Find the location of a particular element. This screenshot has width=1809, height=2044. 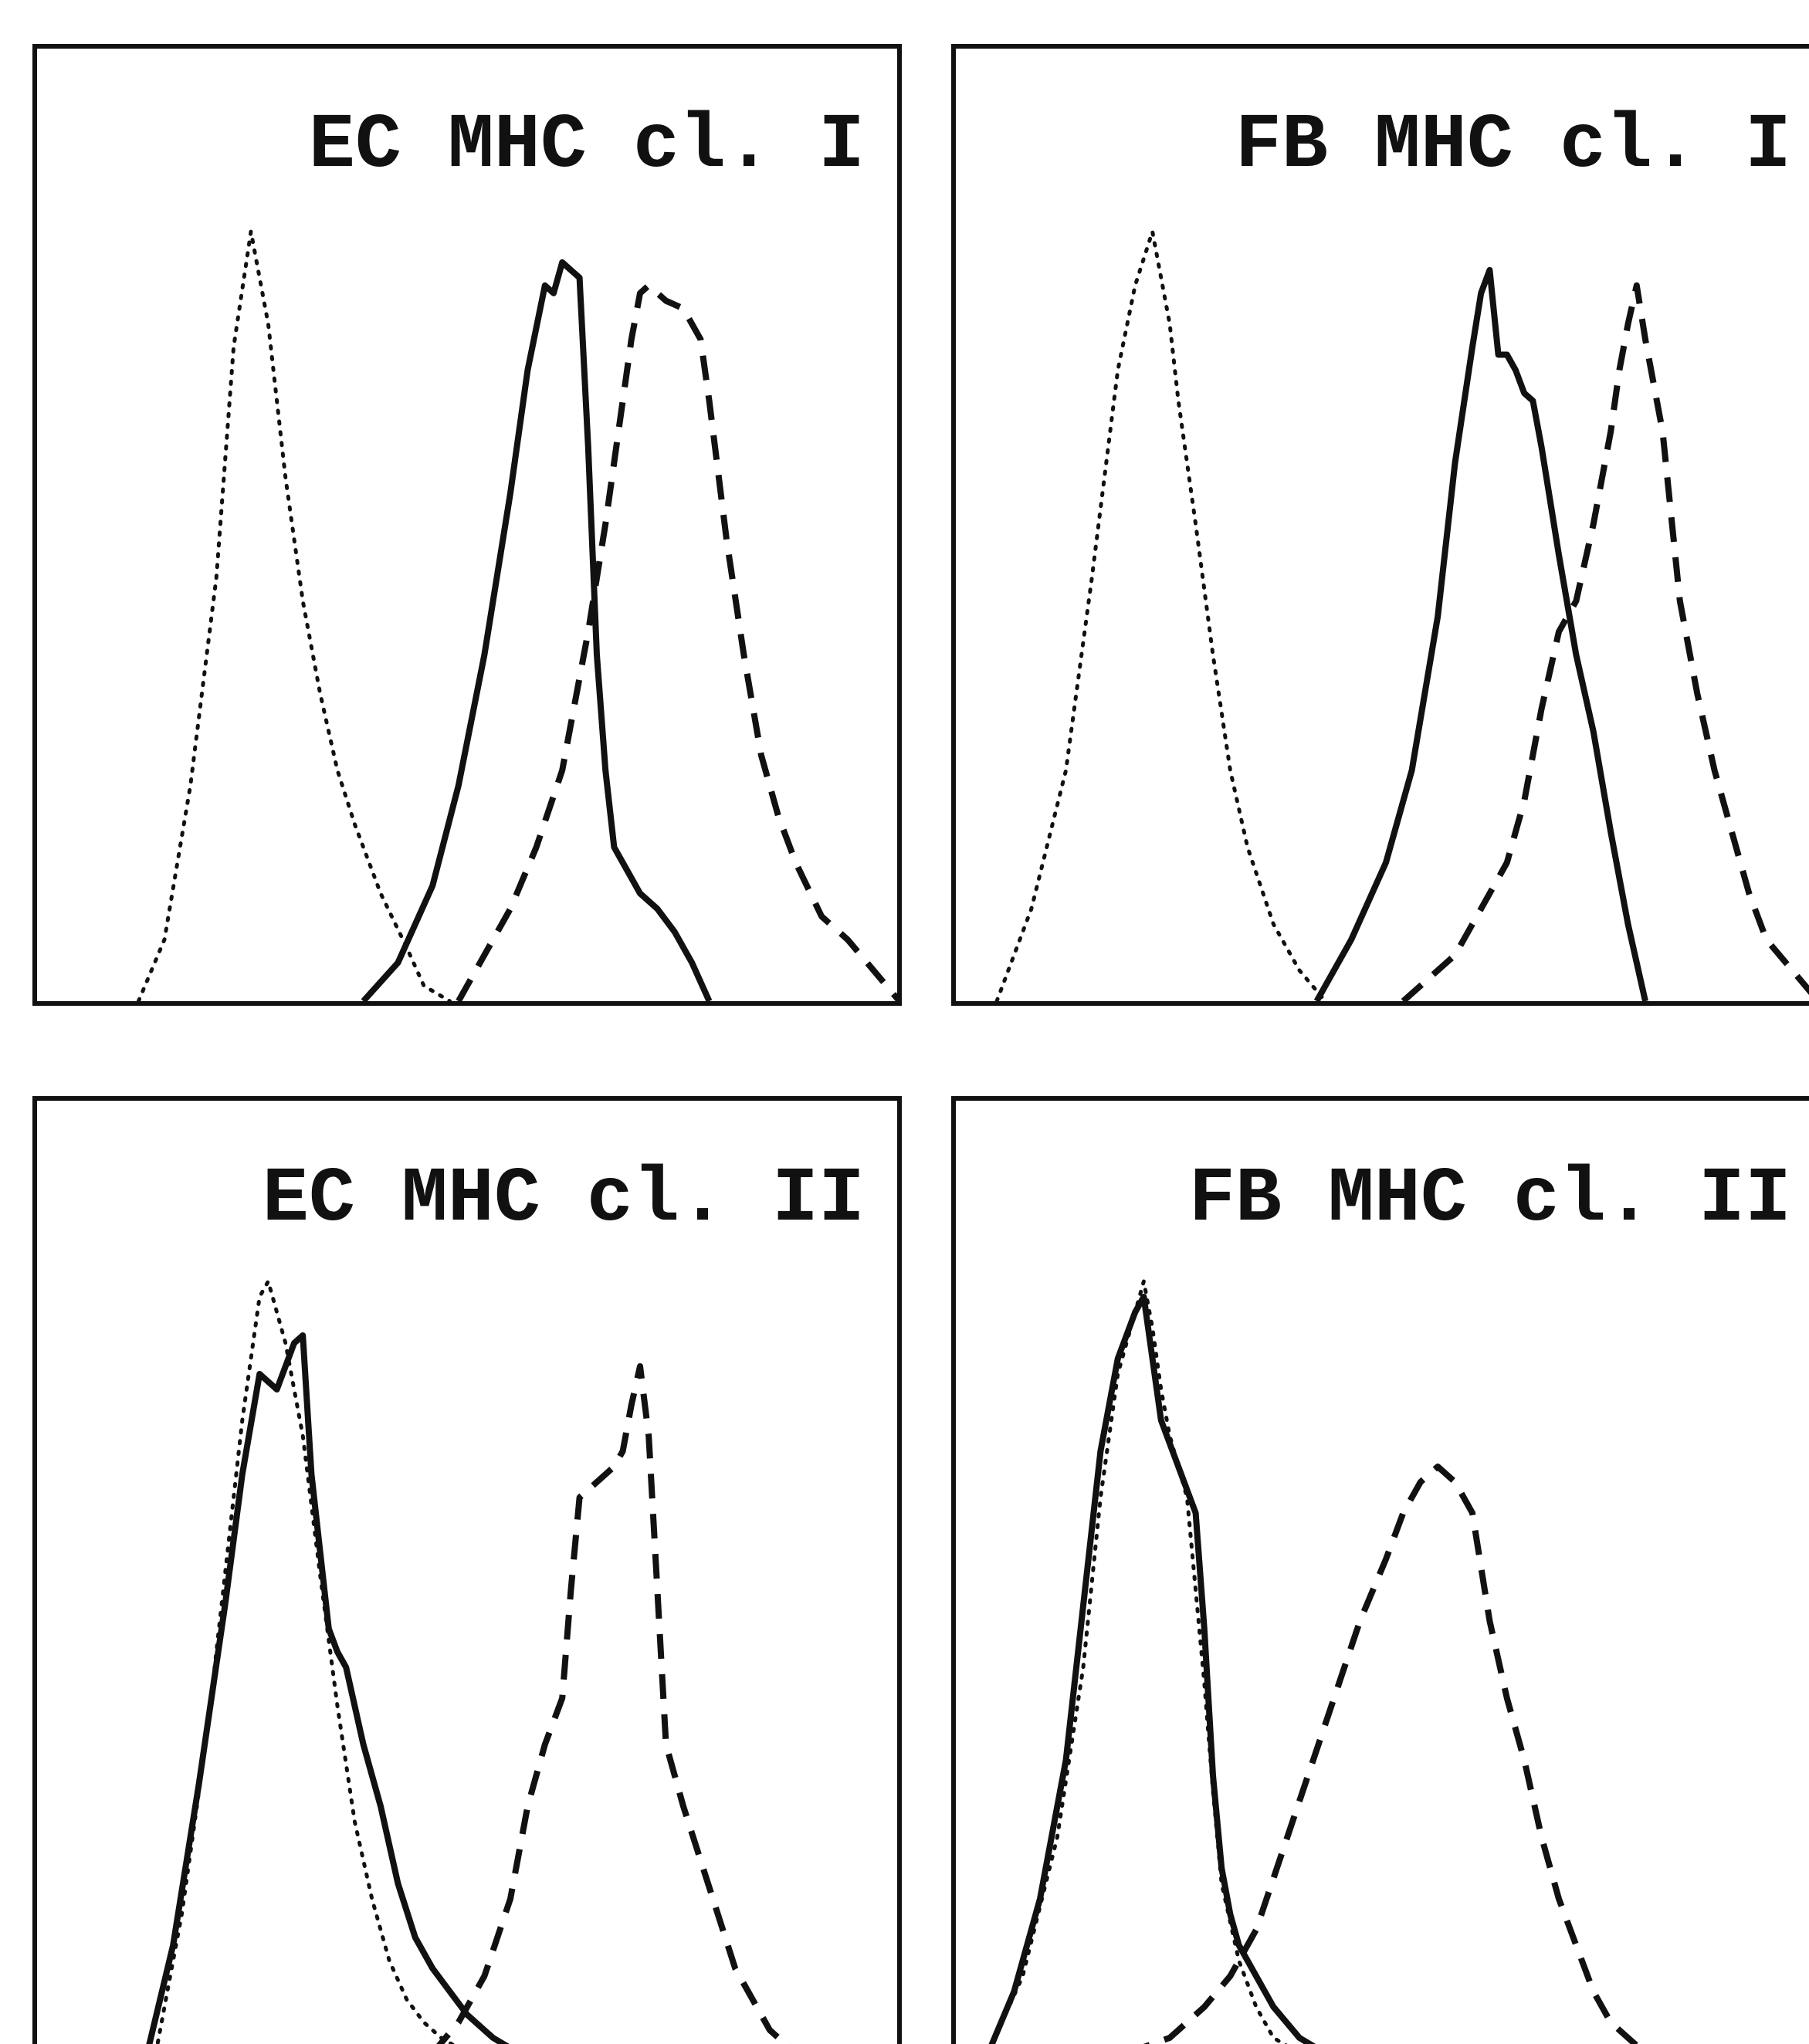

panel-title-ec-mhc-class-1: EC MHC cl. I is located at coordinates (587, 146).